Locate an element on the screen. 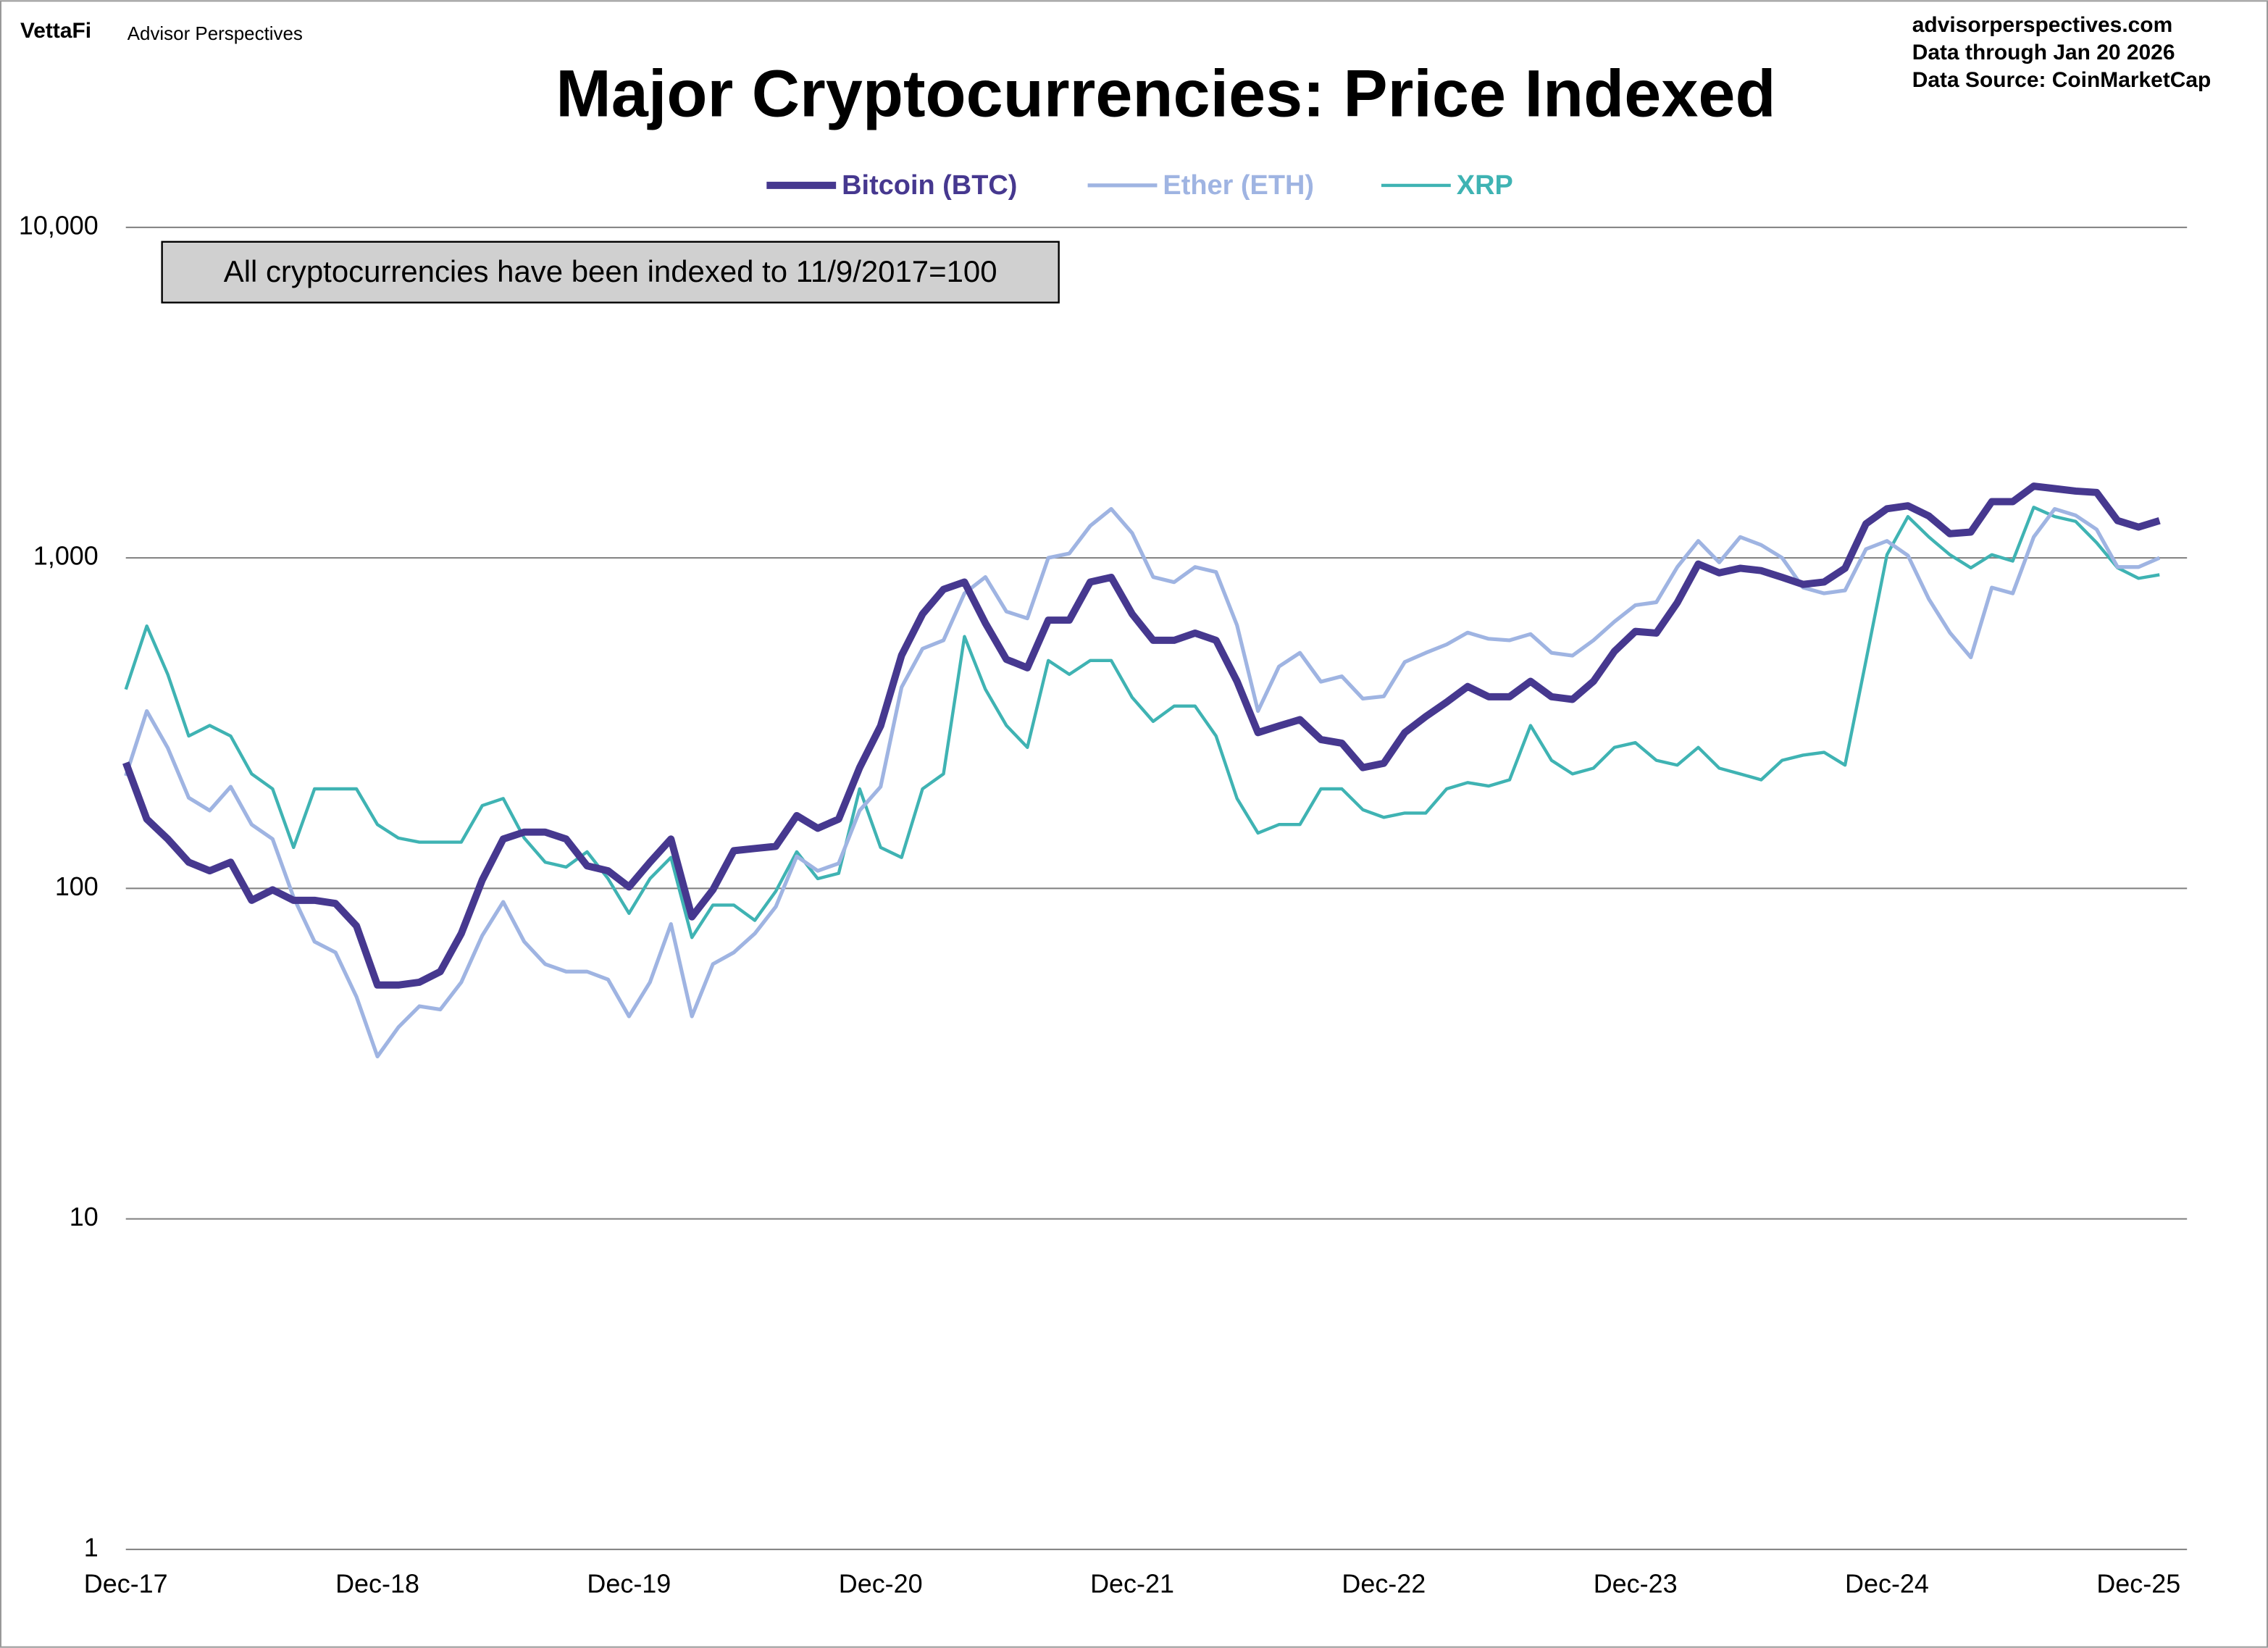 The width and height of the screenshot is (2268, 1648). chart-title: Major Cryptocurrencies: Price Indexed is located at coordinates (1166, 93).